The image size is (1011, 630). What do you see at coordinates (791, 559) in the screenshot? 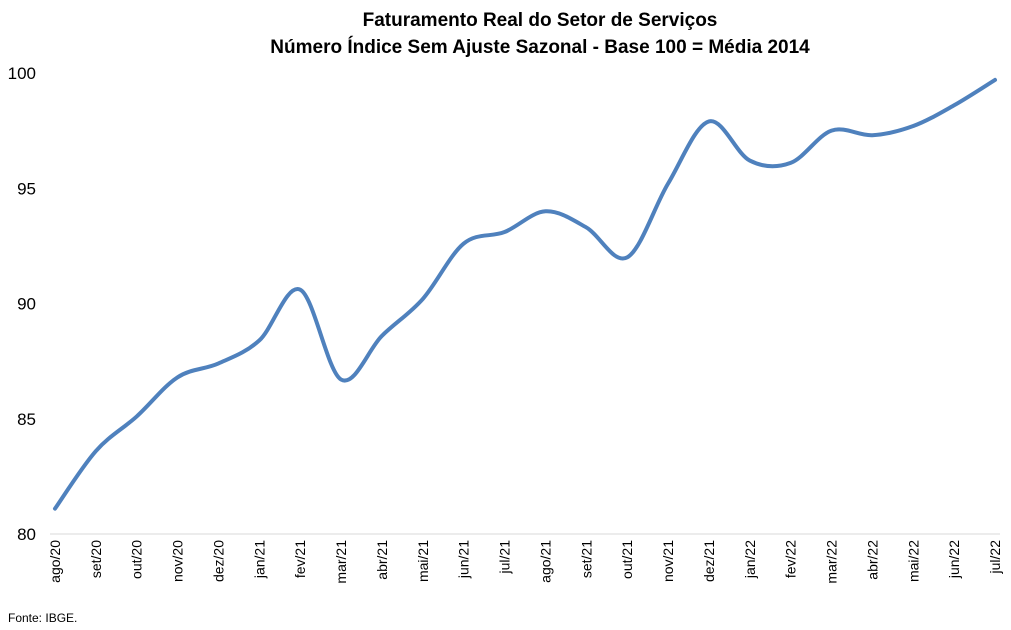
I see `x-tick-label: fev/22` at bounding box center [791, 559].